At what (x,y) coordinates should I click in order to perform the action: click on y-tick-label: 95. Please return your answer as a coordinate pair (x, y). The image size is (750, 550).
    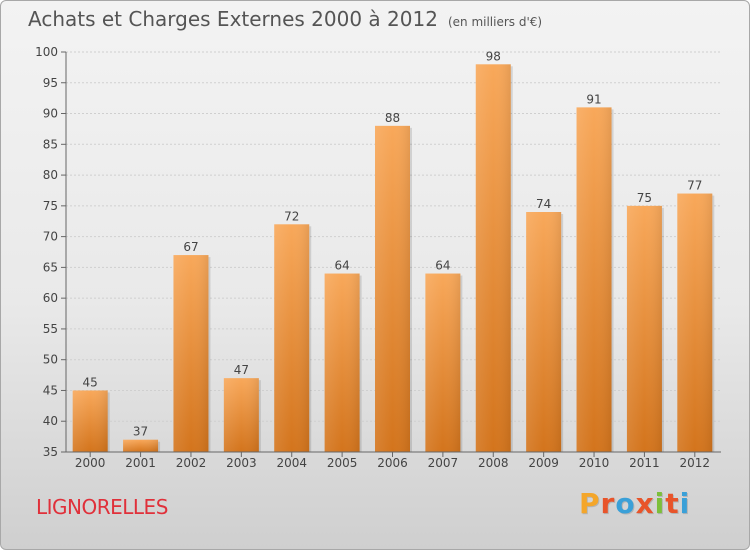
    Looking at the image, I should click on (50, 83).